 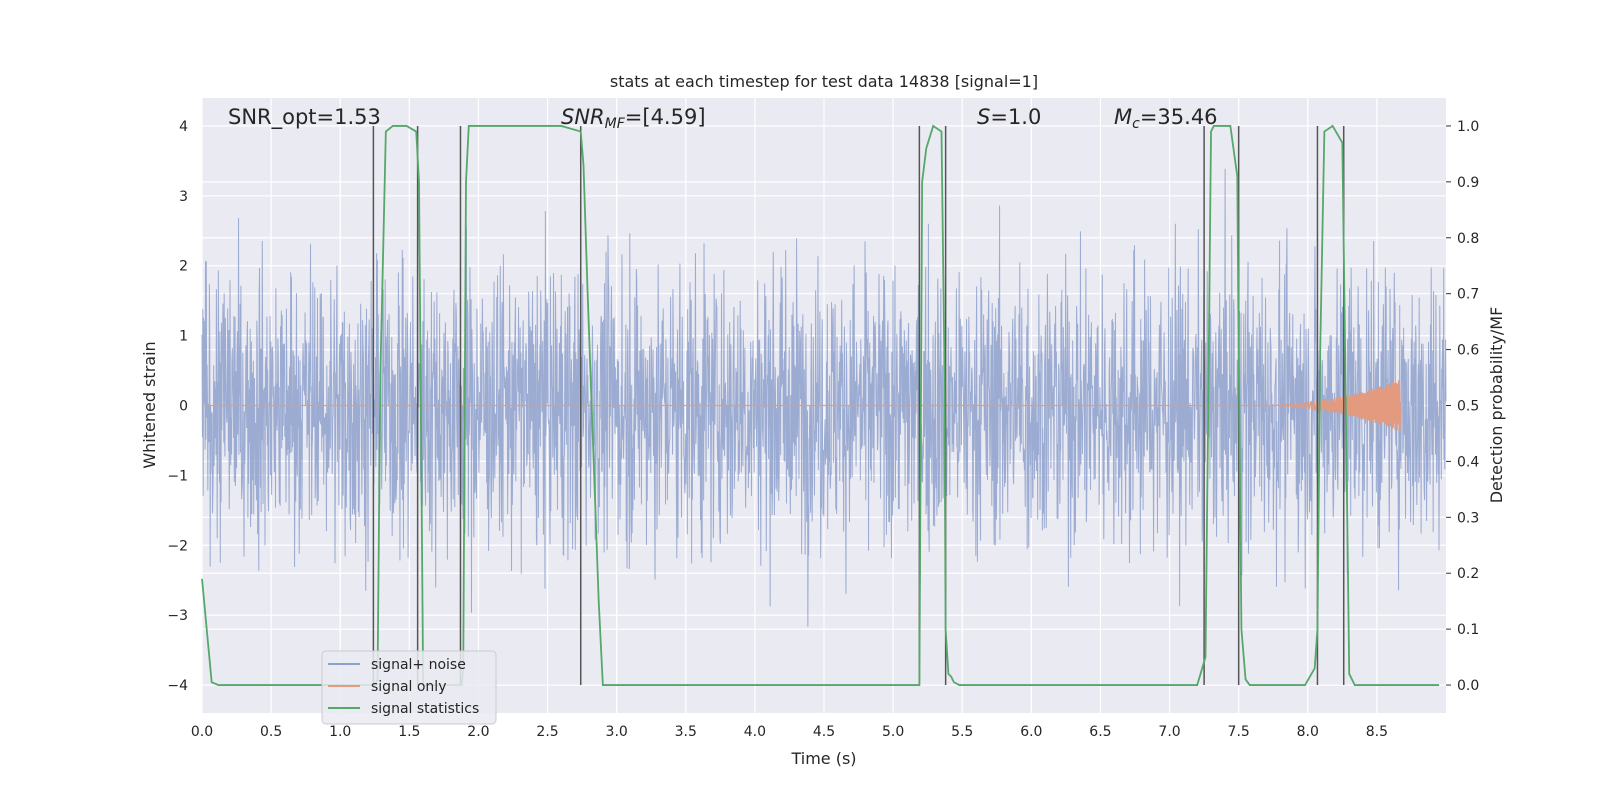 What do you see at coordinates (425, 709) in the screenshot?
I see `legend-label-statistics: signal statistics` at bounding box center [425, 709].